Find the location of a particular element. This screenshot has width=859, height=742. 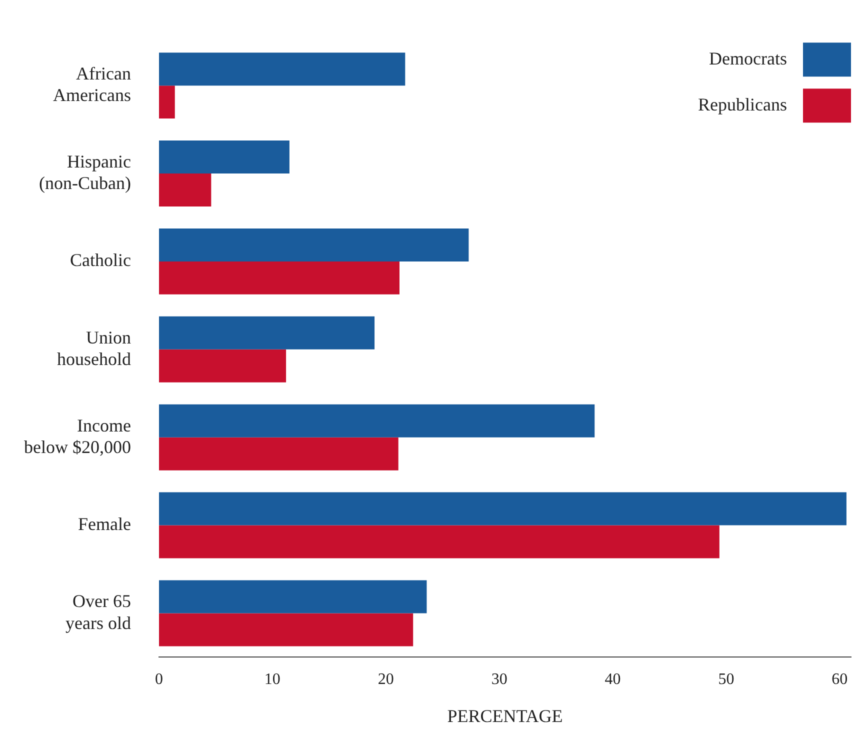

y-tick-label: Income below $20,000 is located at coordinates (77, 436).